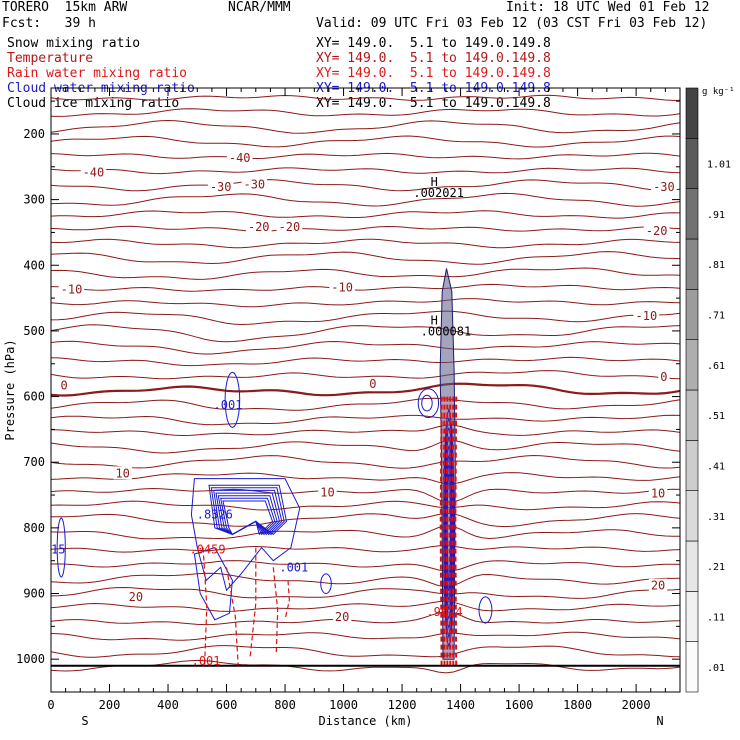 The height and width of the screenshot is (740, 740). What do you see at coordinates (519, 705) in the screenshot?
I see `x-tick-label: 1600` at bounding box center [519, 705].